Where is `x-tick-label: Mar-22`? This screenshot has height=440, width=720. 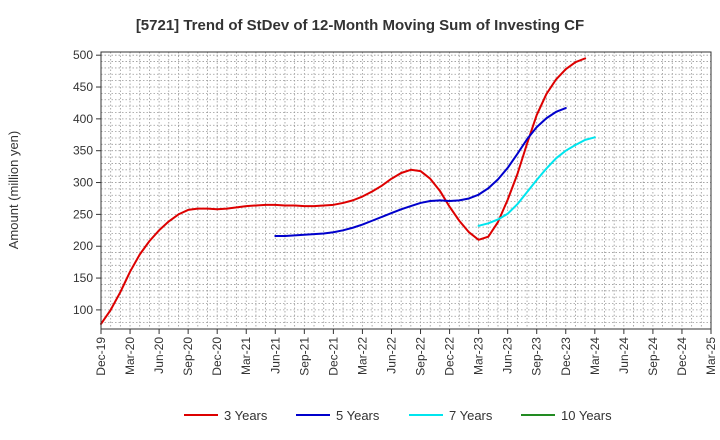
x-tick-label: Mar-22 is located at coordinates (362, 356).